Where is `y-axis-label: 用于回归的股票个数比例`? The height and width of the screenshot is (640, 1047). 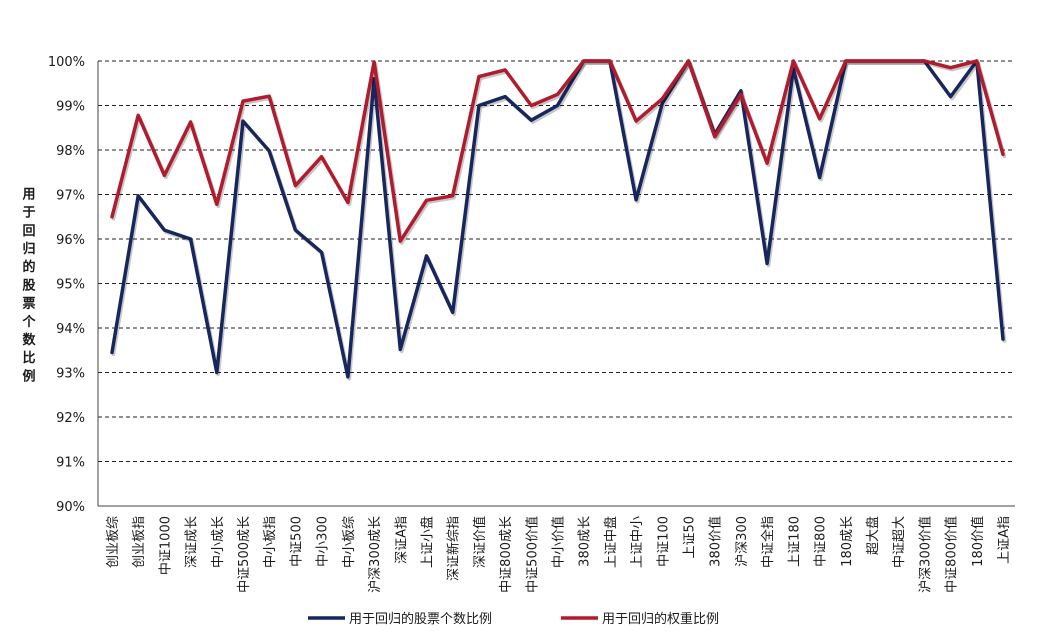
y-axis-label: 用于回归的股票个数比例 is located at coordinates (28, 285).